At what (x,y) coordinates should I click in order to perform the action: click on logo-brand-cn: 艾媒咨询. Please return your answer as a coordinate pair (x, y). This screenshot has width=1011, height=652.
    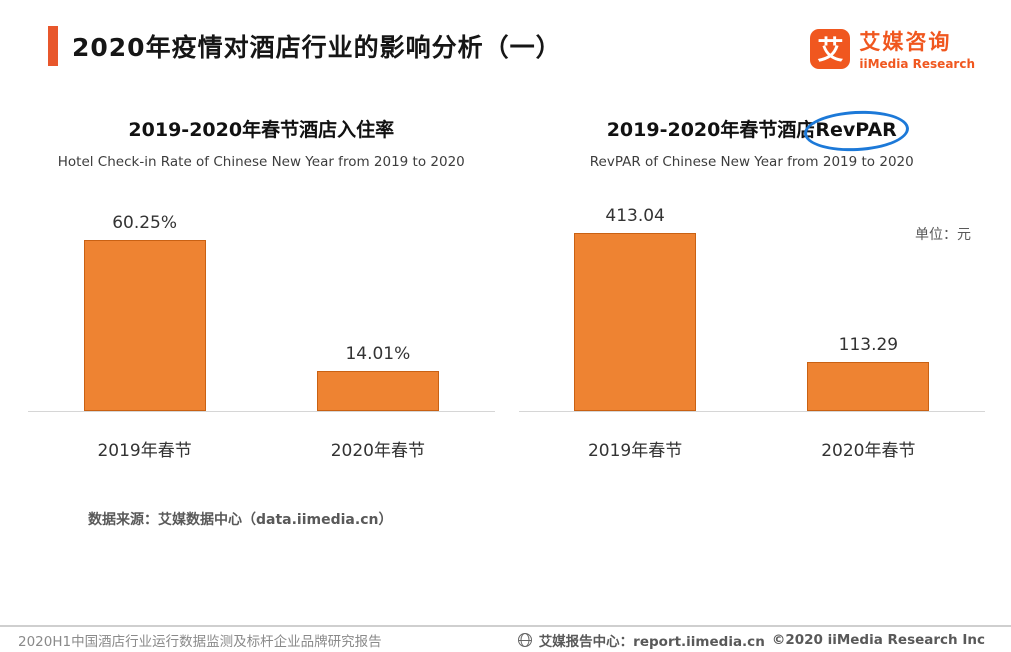
    Looking at the image, I should click on (905, 42).